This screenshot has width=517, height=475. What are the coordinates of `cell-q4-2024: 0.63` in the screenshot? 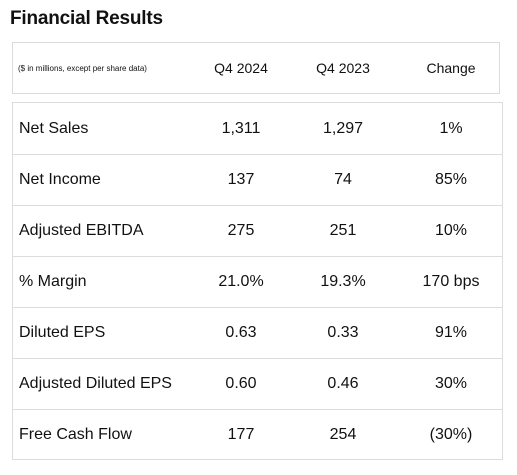 It's located at (241, 332).